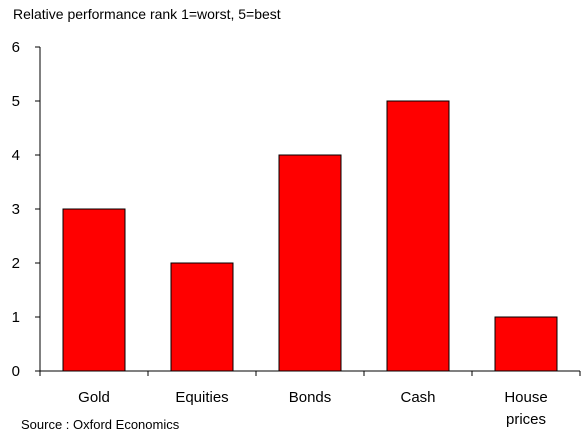 The image size is (585, 436). What do you see at coordinates (100, 424) in the screenshot?
I see `source-note: Source : Oxford Economics` at bounding box center [100, 424].